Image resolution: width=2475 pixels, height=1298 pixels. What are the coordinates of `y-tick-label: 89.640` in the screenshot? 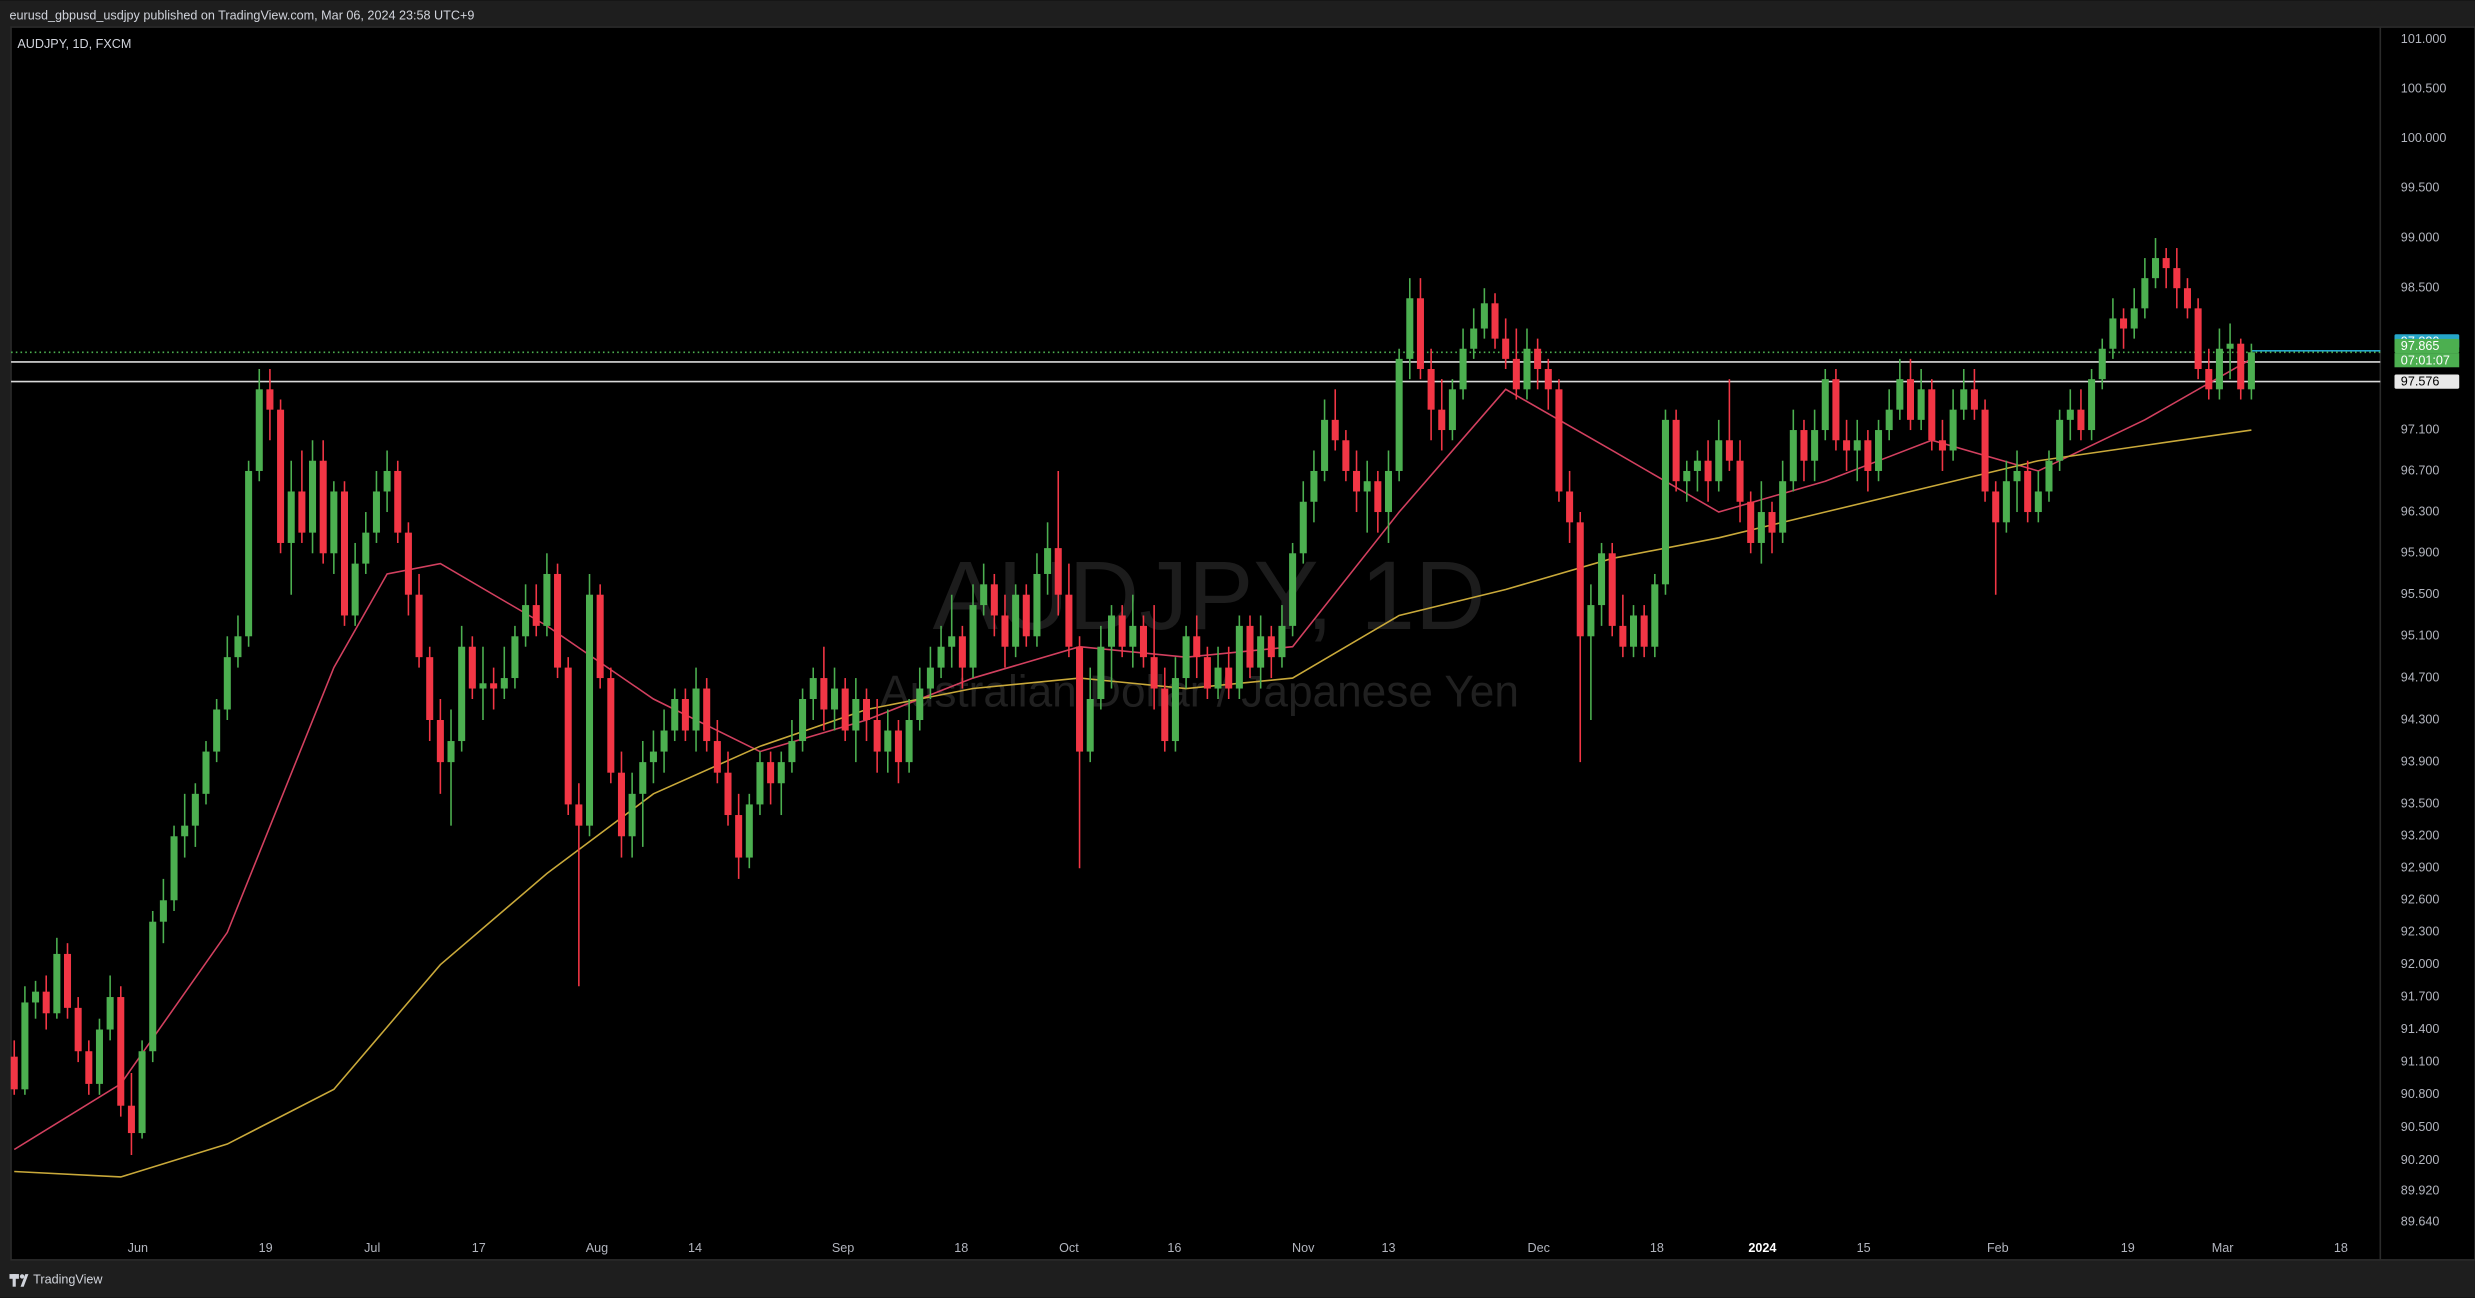 It's located at (2420, 1222).